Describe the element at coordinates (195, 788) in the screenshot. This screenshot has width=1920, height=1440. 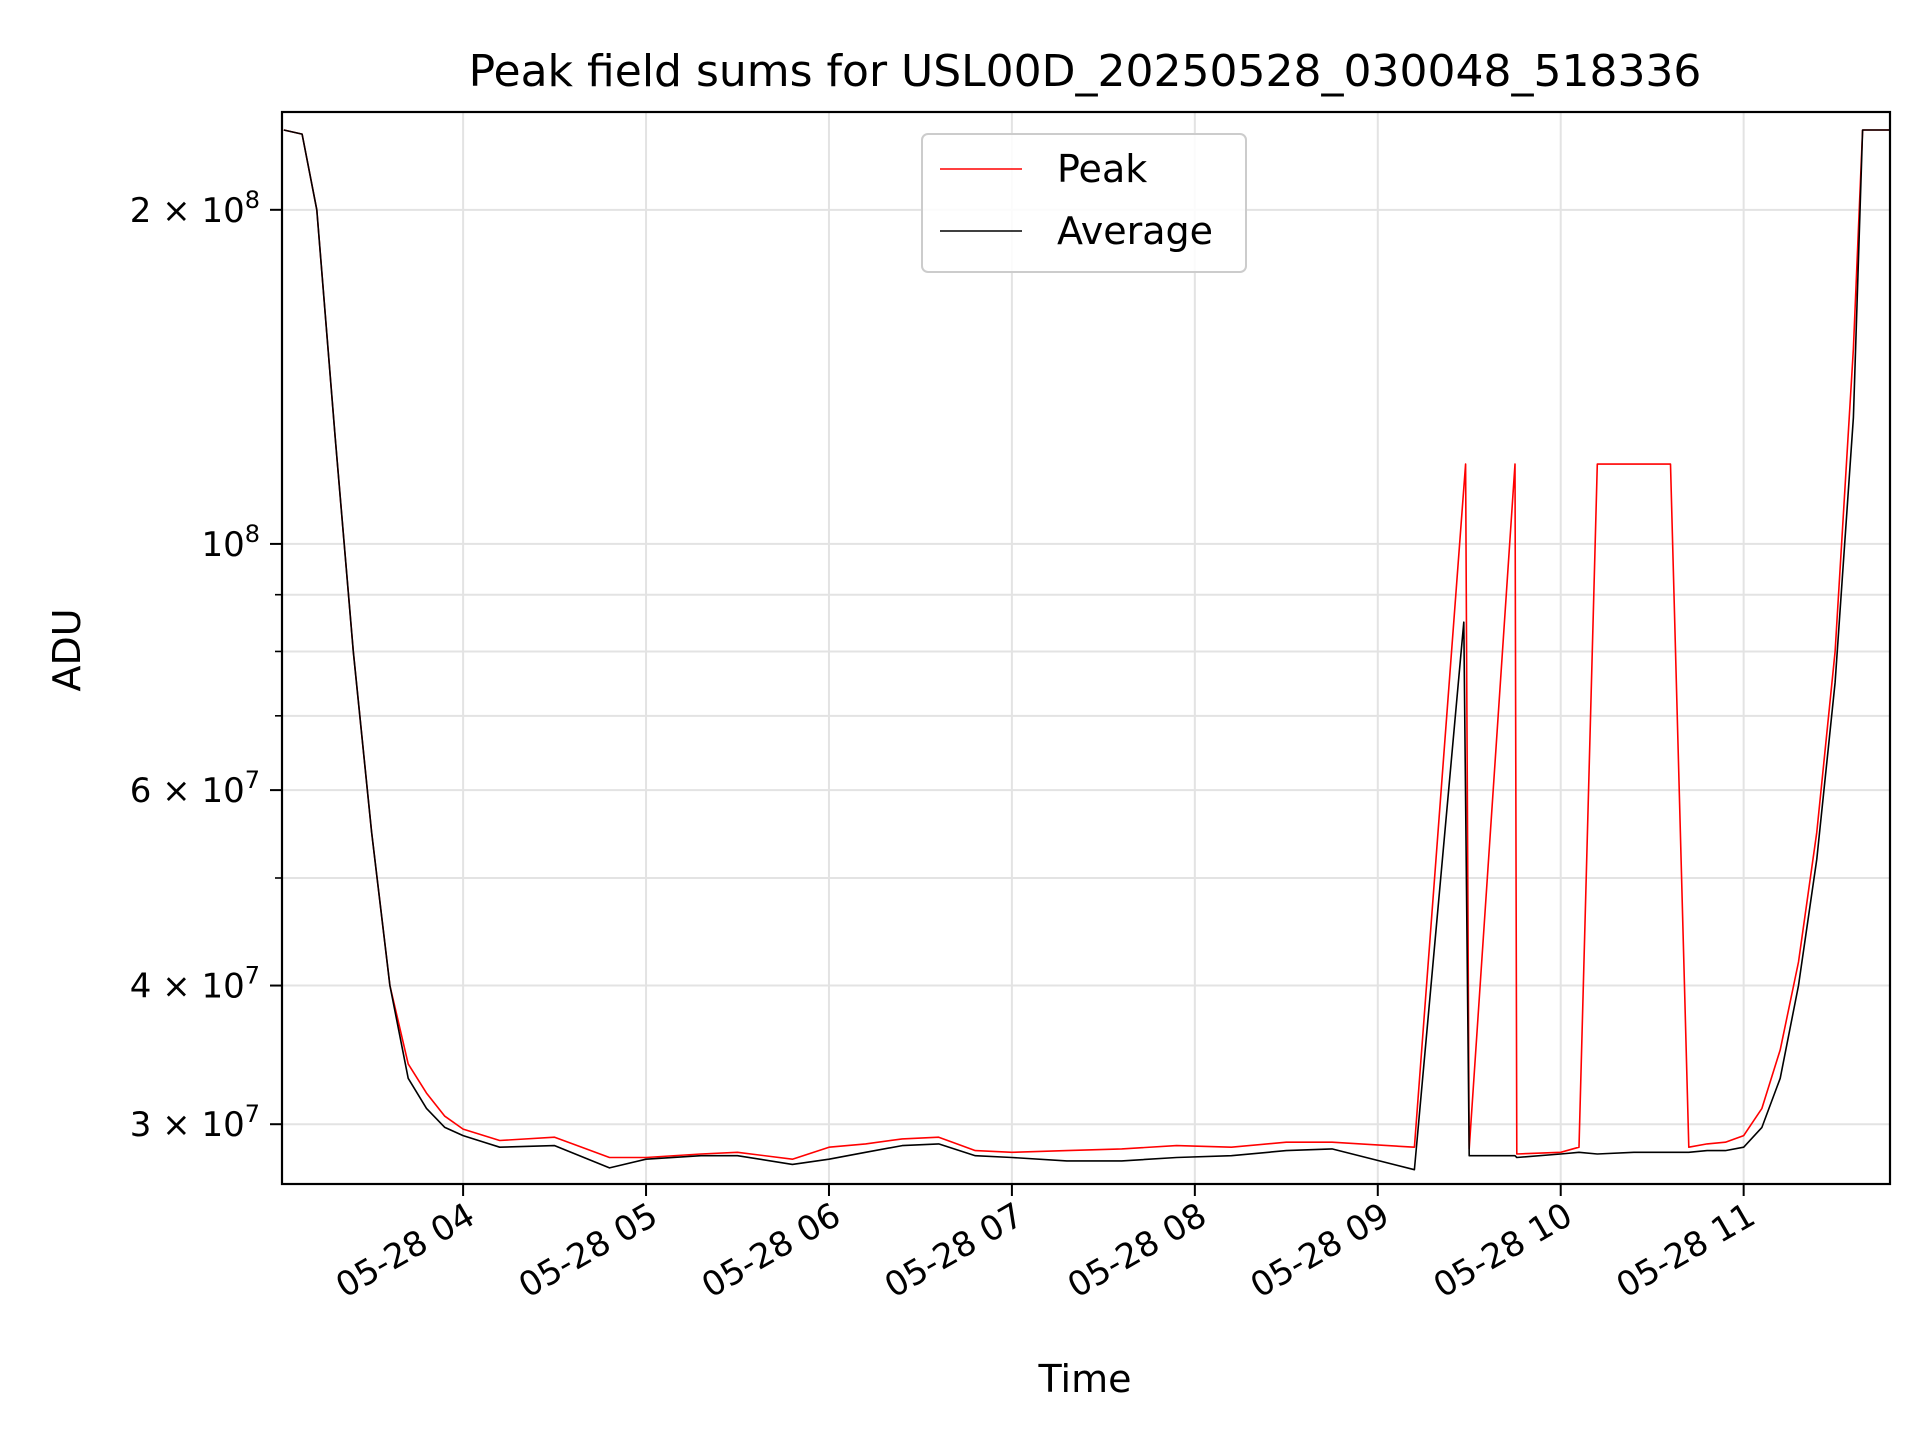
I see `y-tick-label: 6 × 107` at that location.